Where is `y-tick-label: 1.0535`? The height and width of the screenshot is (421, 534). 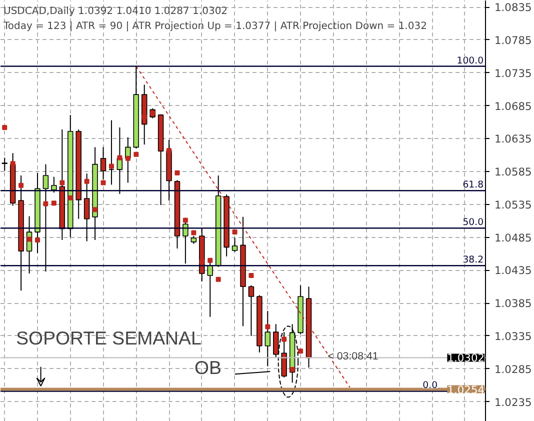
y-tick-label: 1.0535 is located at coordinates (513, 205).